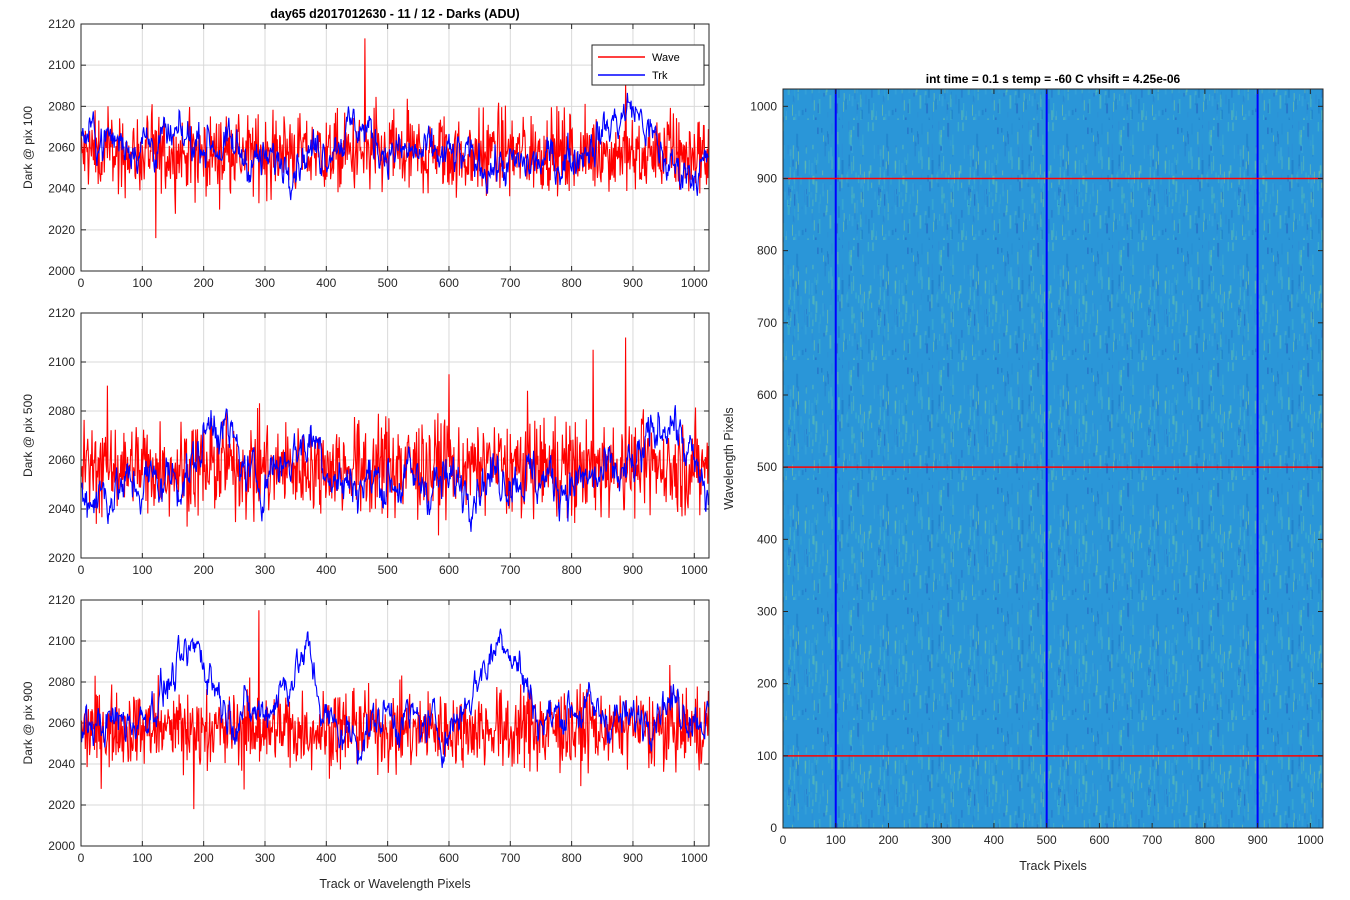 The image size is (1350, 900). Describe the element at coordinates (767, 395) in the screenshot. I see `y-tick-label: 600` at that location.